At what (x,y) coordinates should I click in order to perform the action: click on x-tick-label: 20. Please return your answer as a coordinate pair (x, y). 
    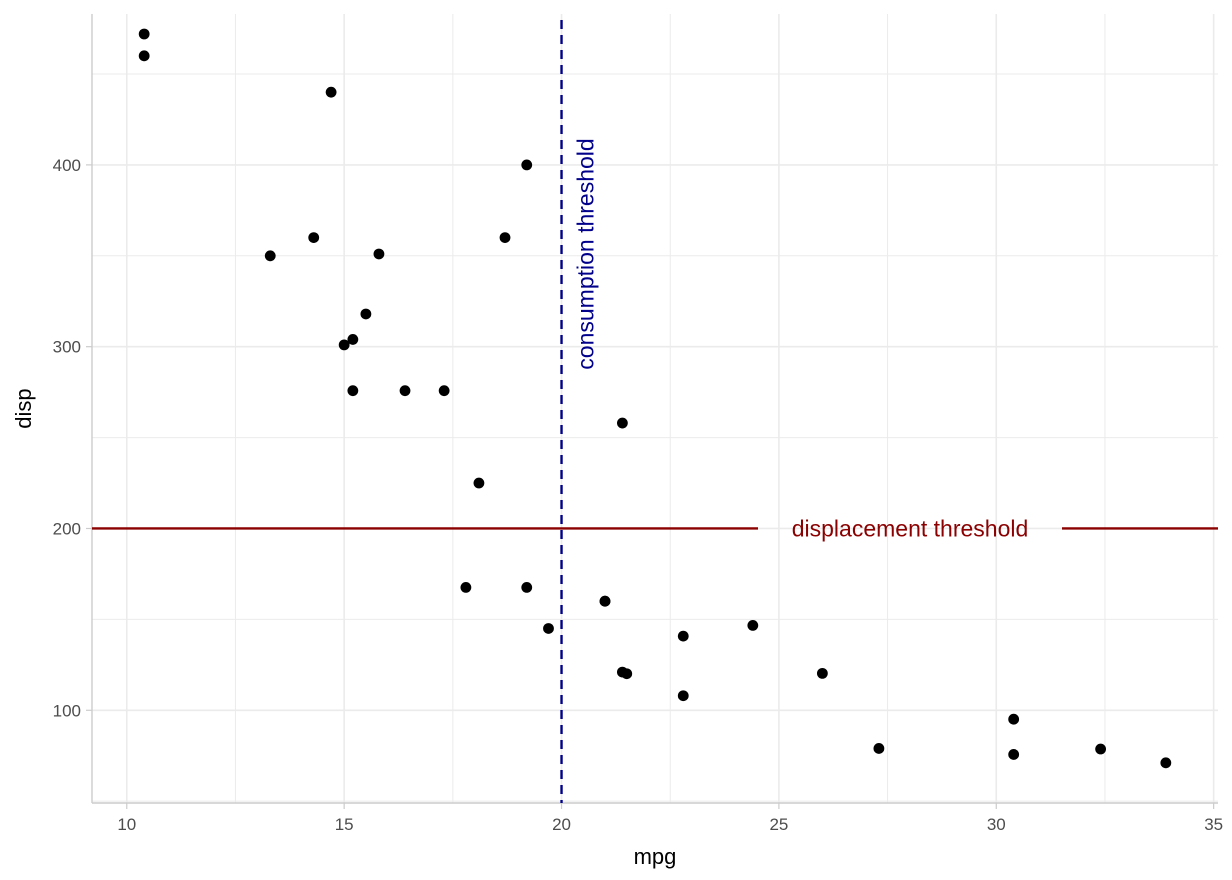
    Looking at the image, I should click on (561, 824).